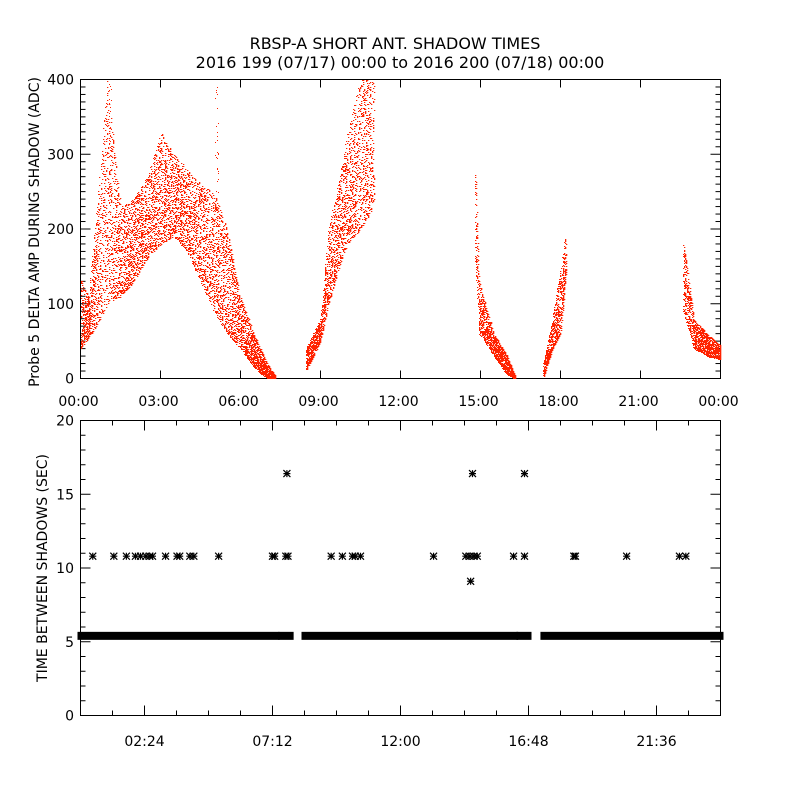 The width and height of the screenshot is (800, 800). Describe the element at coordinates (69, 380) in the screenshot. I see `top-y-tick-label: 0` at that location.